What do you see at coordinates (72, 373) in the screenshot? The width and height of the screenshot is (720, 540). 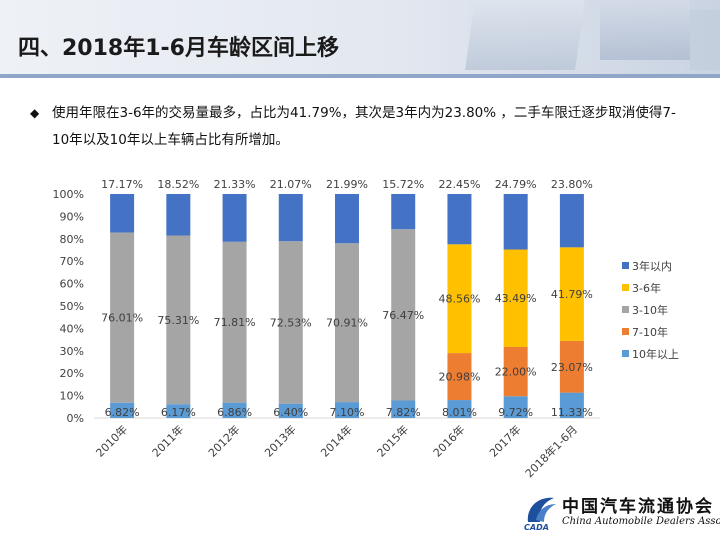 I see `y-tick-label: 20%` at bounding box center [72, 373].